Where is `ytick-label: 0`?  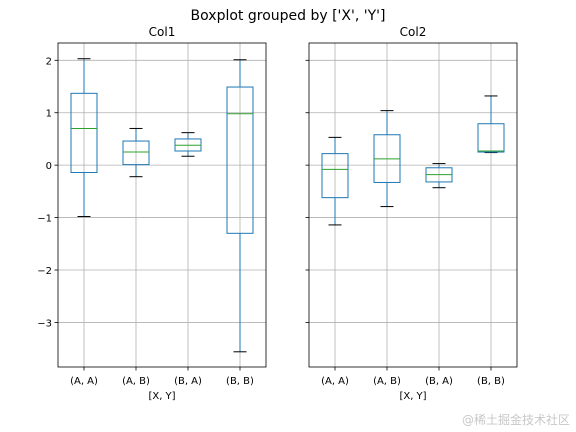 ytick-label: 0 is located at coordinates (49, 166).